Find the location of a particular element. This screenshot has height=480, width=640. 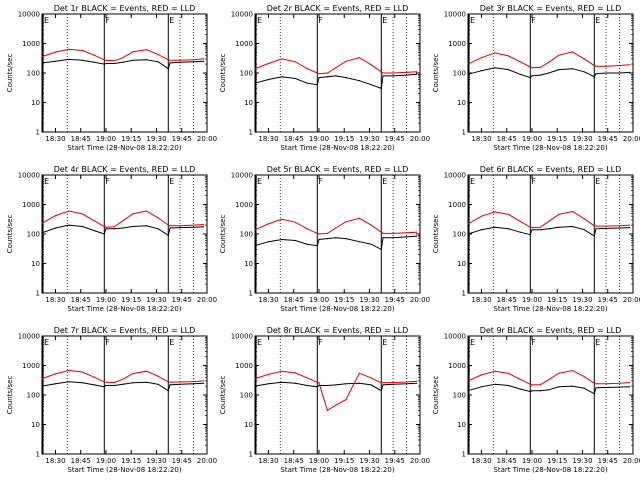

y-tick-label: 100 is located at coordinates (33, 396).